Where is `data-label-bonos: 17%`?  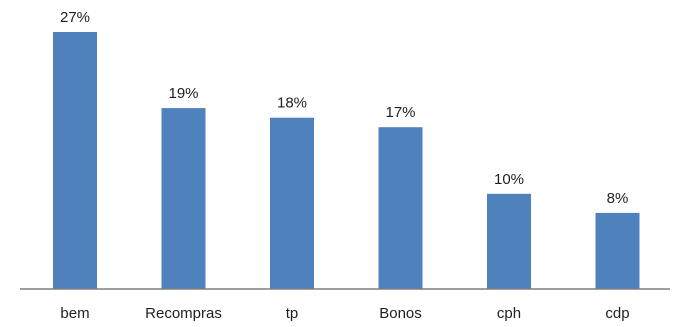 data-label-bonos: 17% is located at coordinates (400, 112).